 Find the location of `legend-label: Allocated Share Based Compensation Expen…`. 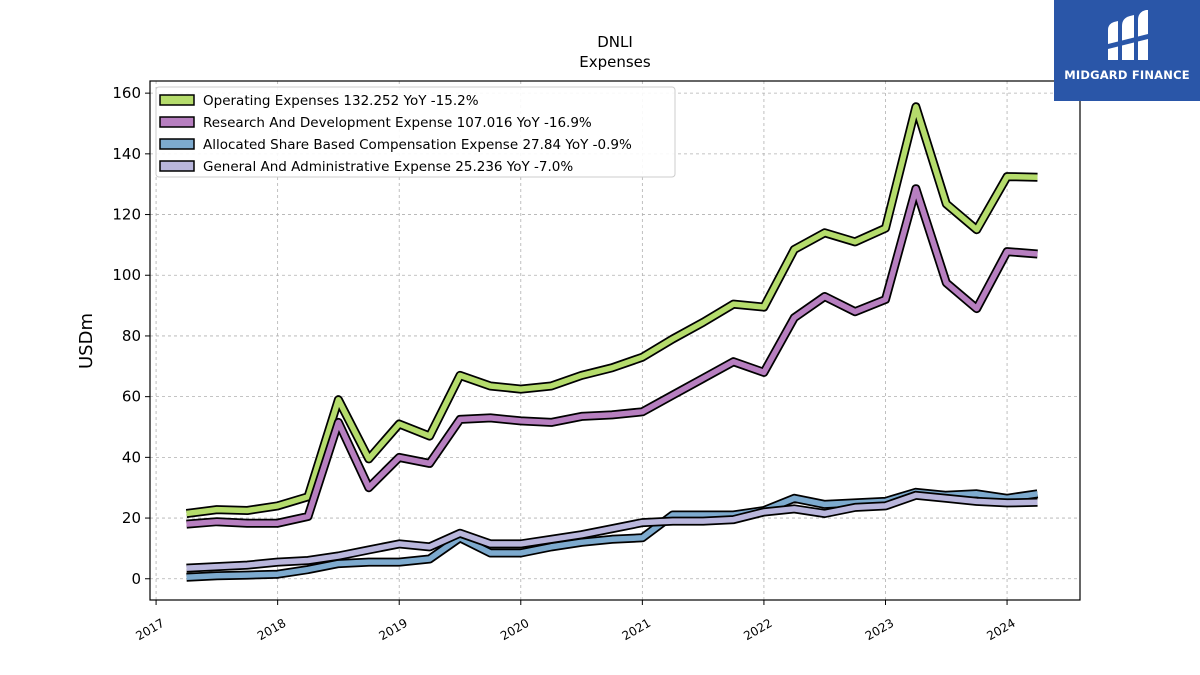

legend-label: Allocated Share Based Compensation Expen… is located at coordinates (417, 145).